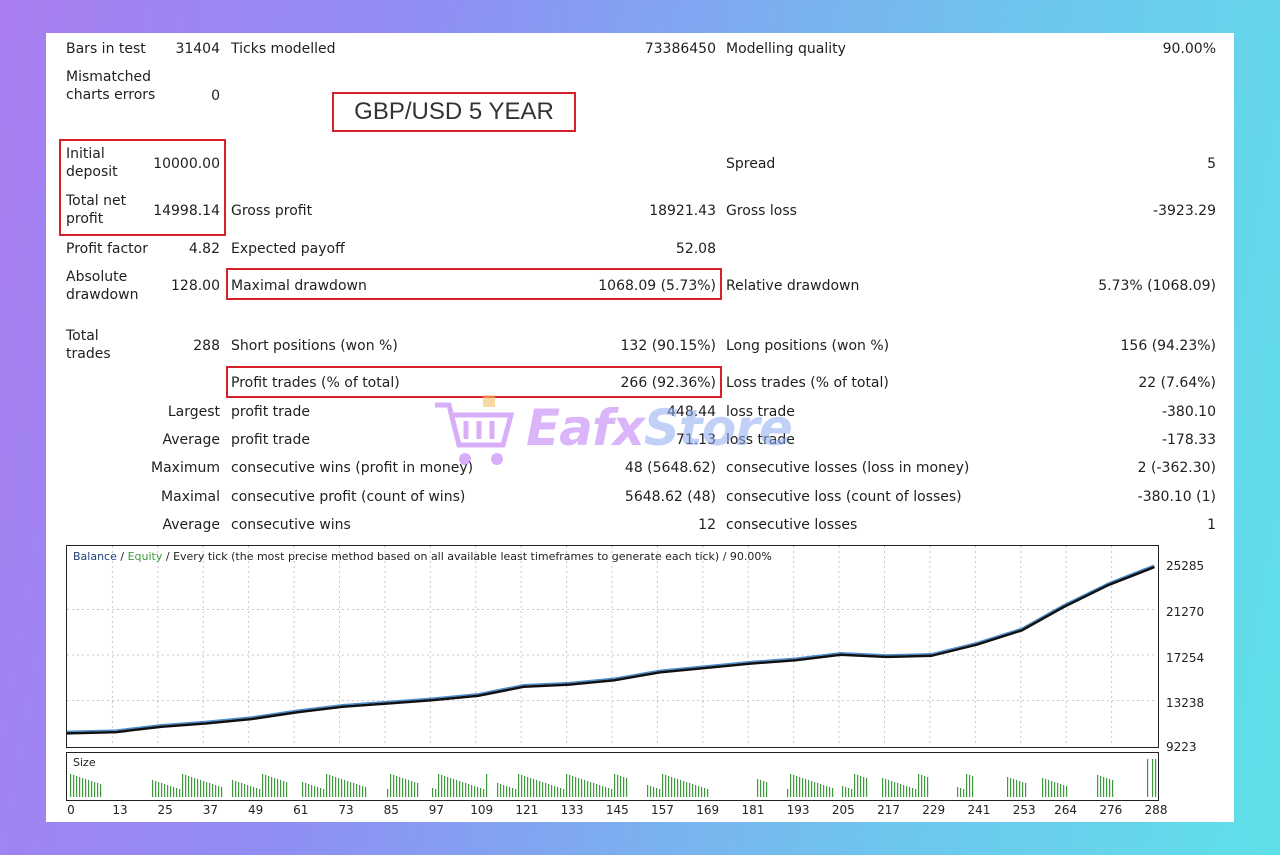  Describe the element at coordinates (96, 210) in the screenshot. I see `total-net-profit-label: Total net profit` at that location.